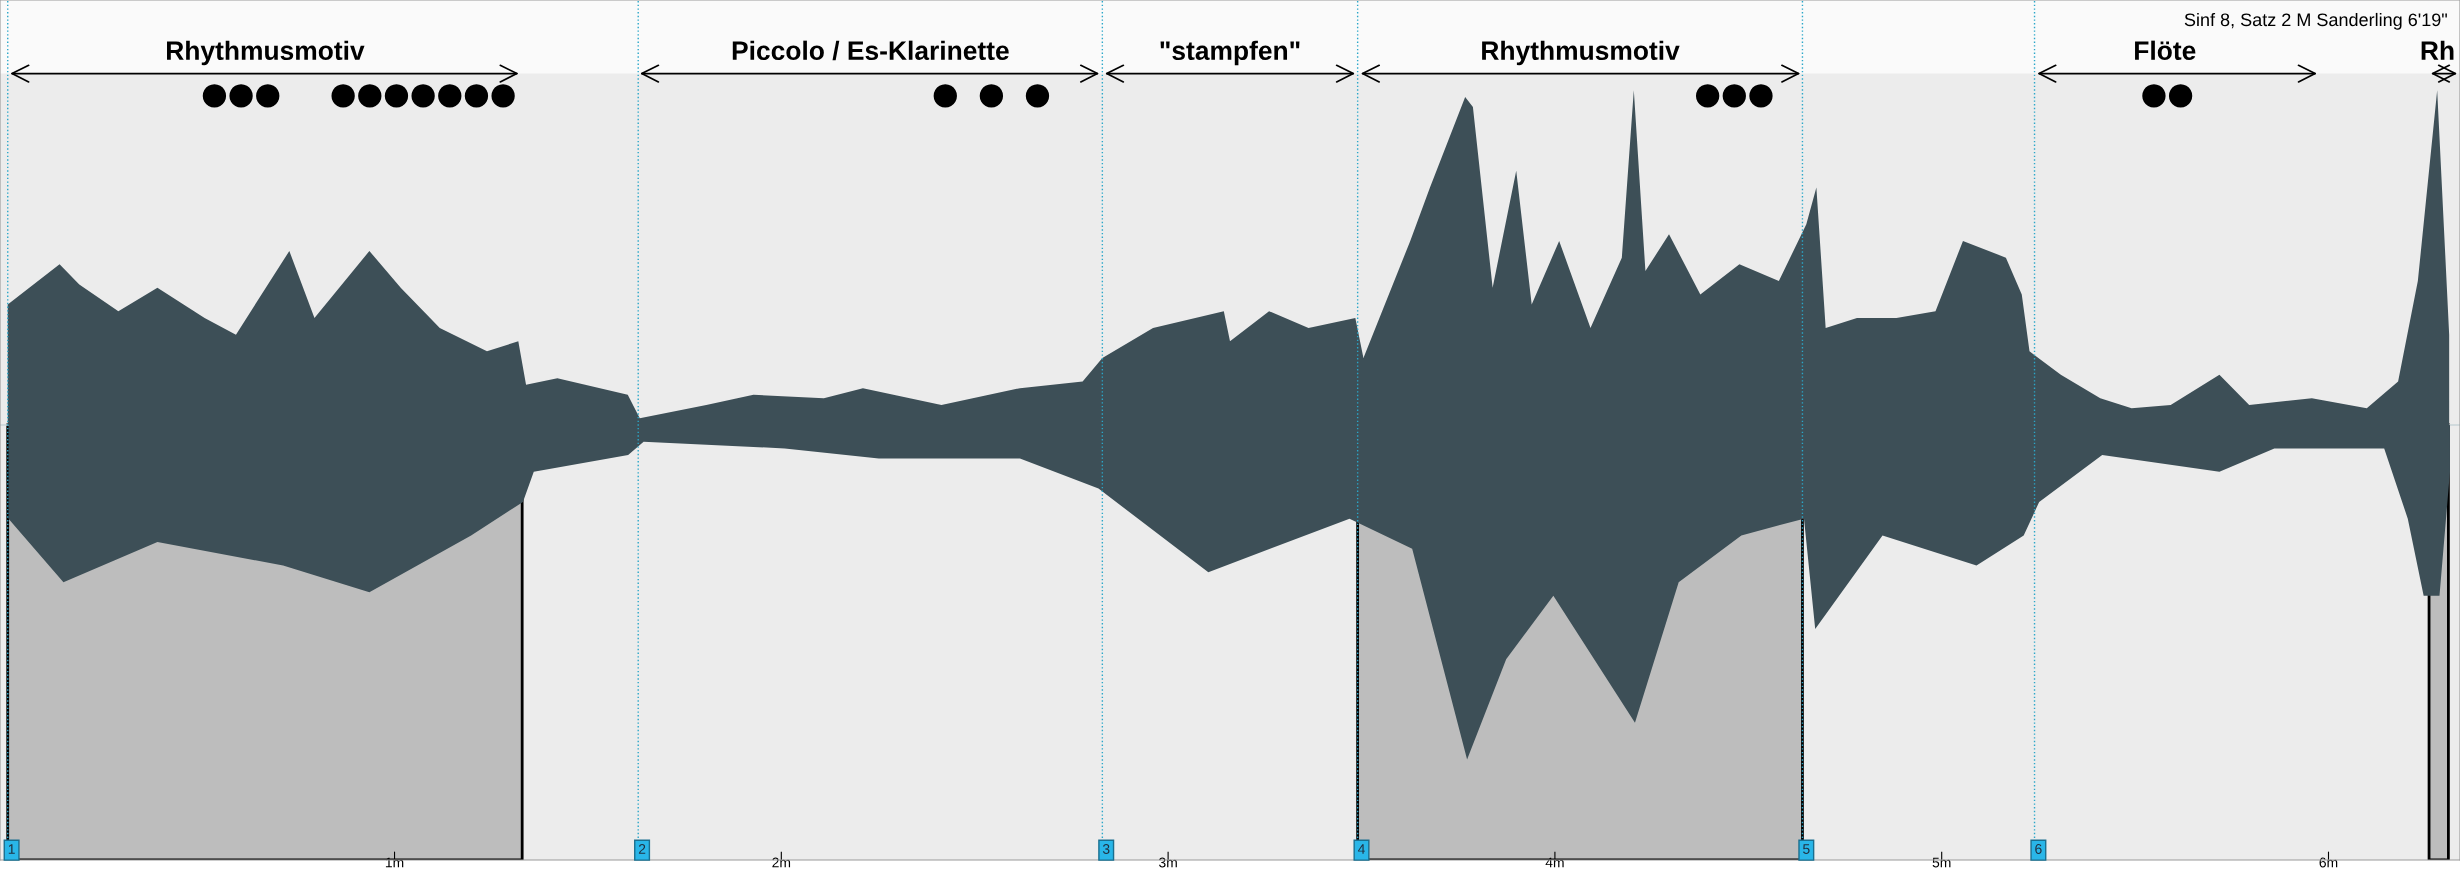  What do you see at coordinates (1554, 862) in the screenshot?
I see `x-tick-label: 4m` at bounding box center [1554, 862].